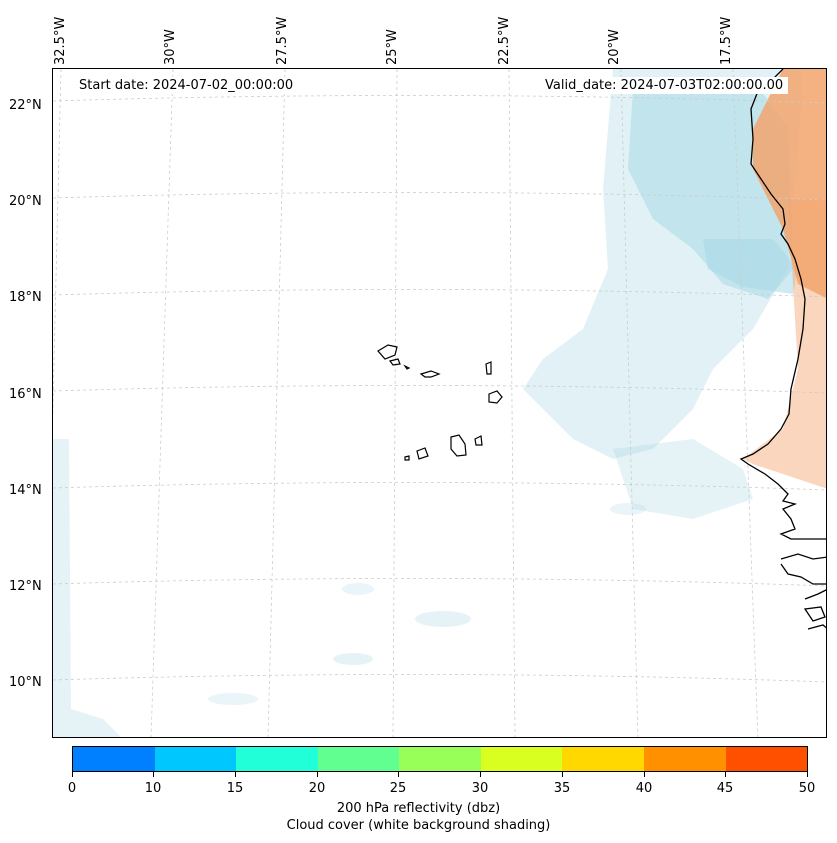  I want to click on gridline-lon-30w, so click(162, 403).